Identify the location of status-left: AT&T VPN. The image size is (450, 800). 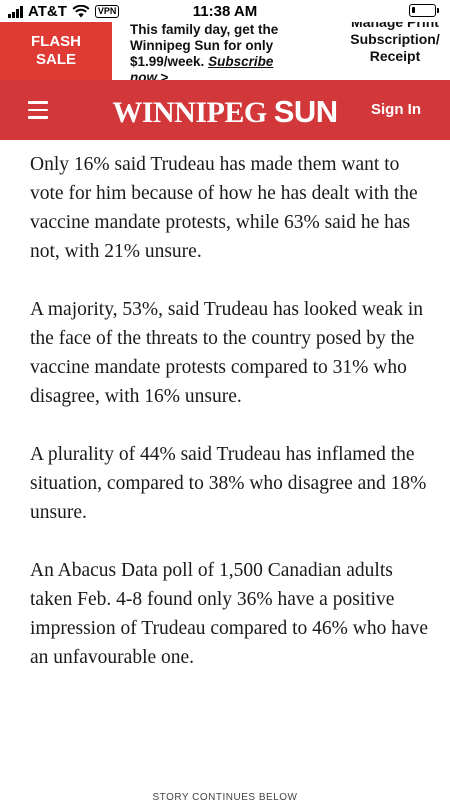
(64, 11).